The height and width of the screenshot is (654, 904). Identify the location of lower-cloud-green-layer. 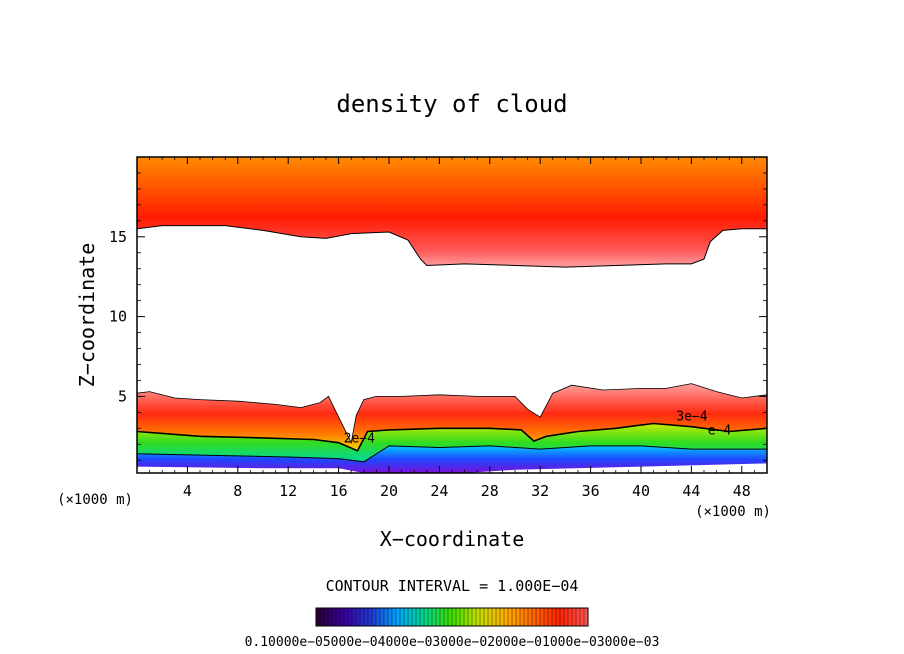
(452, 442).